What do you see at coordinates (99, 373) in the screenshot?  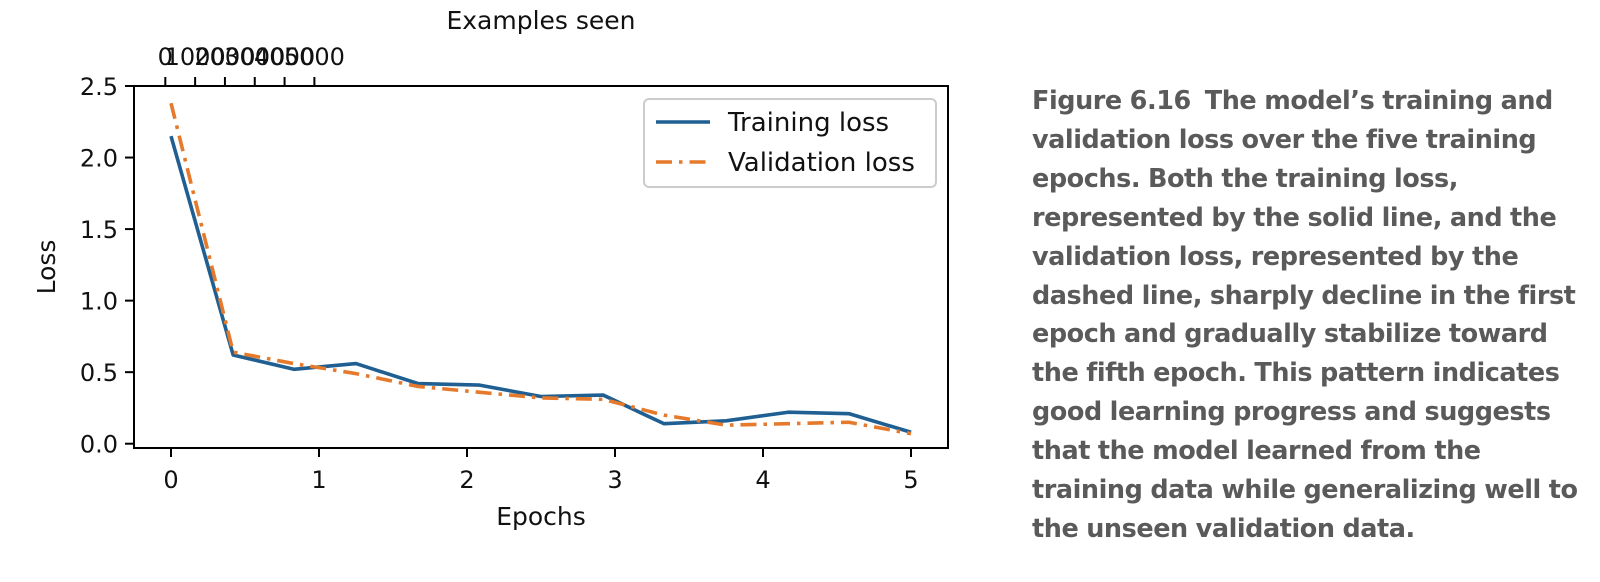 I see `y-tick-label: 0.5` at bounding box center [99, 373].